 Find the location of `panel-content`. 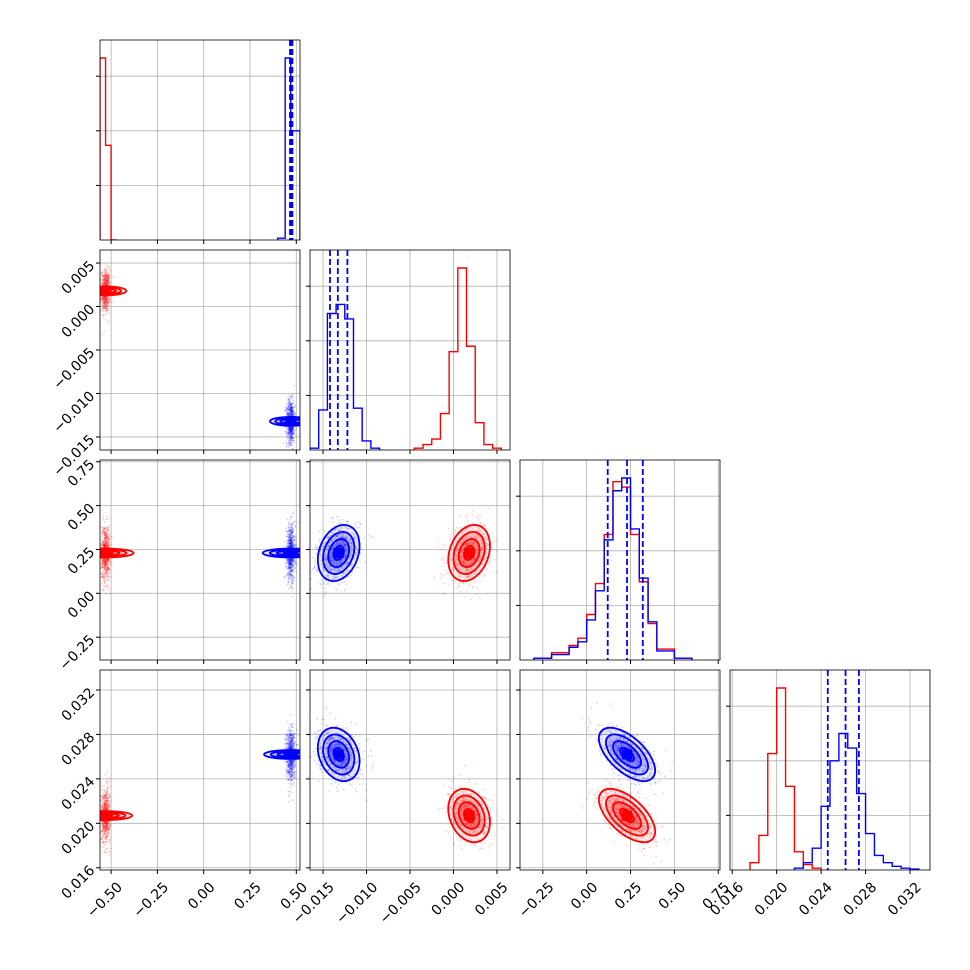

panel-content is located at coordinates (404, 553).